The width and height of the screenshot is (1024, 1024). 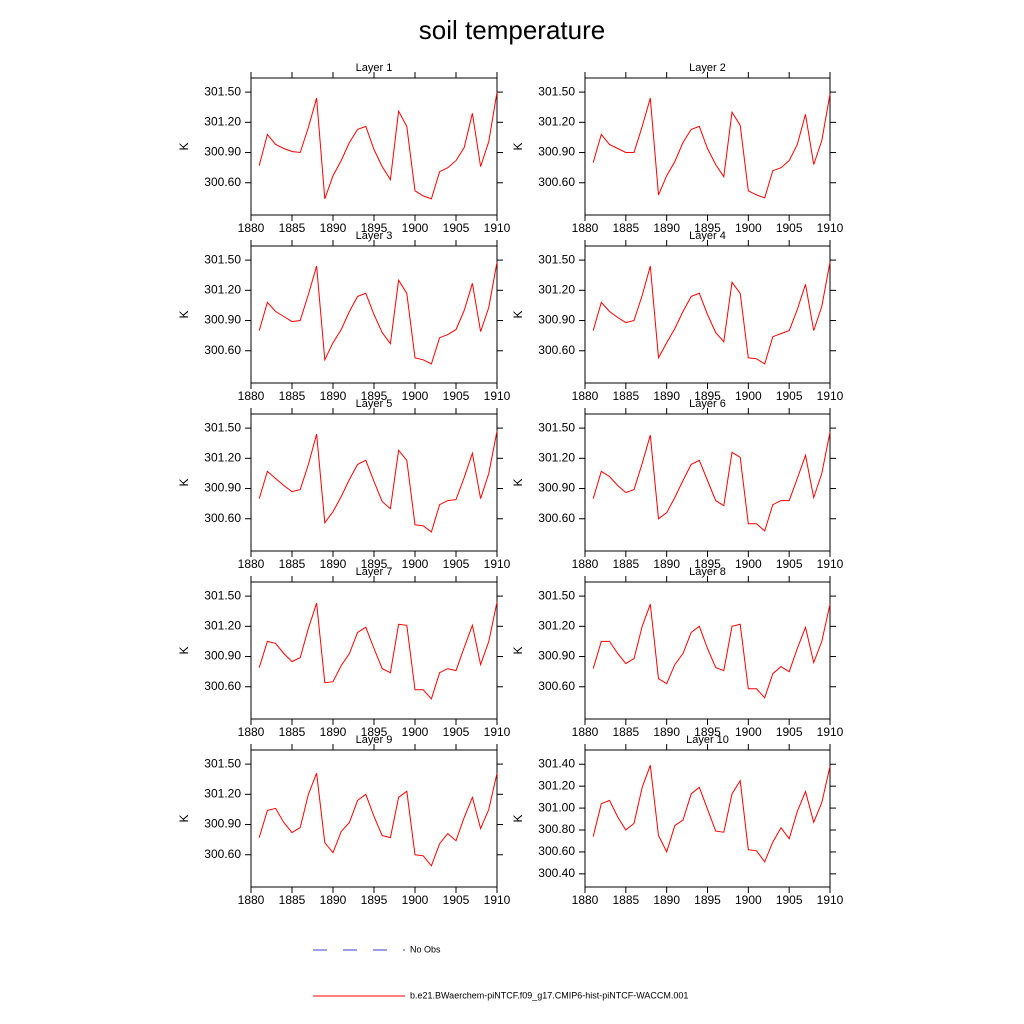 I want to click on panel-title: Layer 3, so click(x=374, y=236).